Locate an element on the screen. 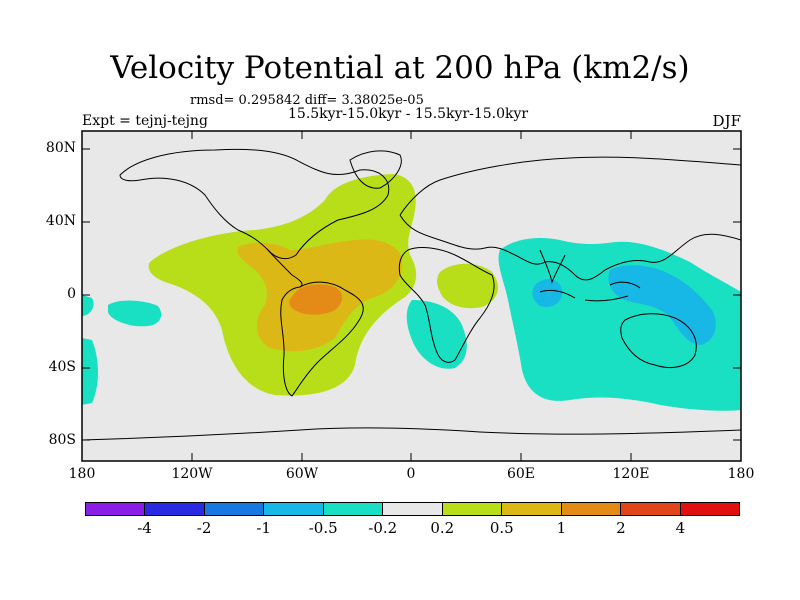 Image resolution: width=800 pixels, height=600 pixels. colorbar-label: -0.2 is located at coordinates (383, 528).